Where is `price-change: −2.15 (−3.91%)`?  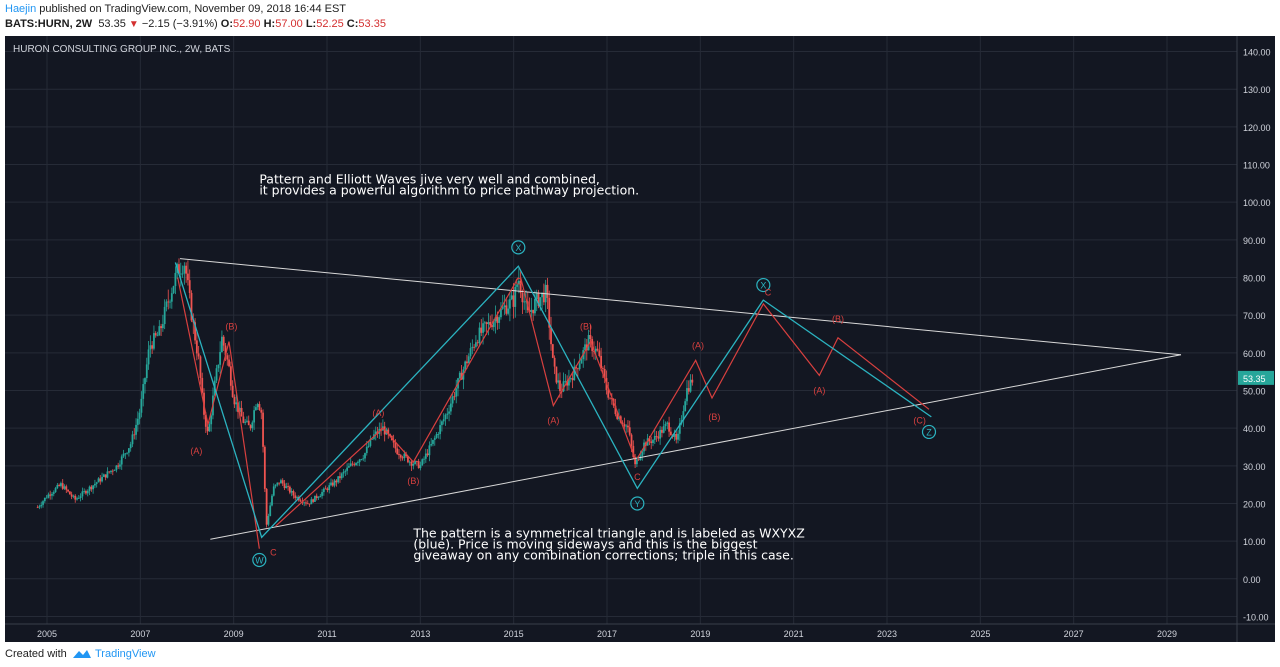
price-change: −2.15 (−3.91%) is located at coordinates (179, 24).